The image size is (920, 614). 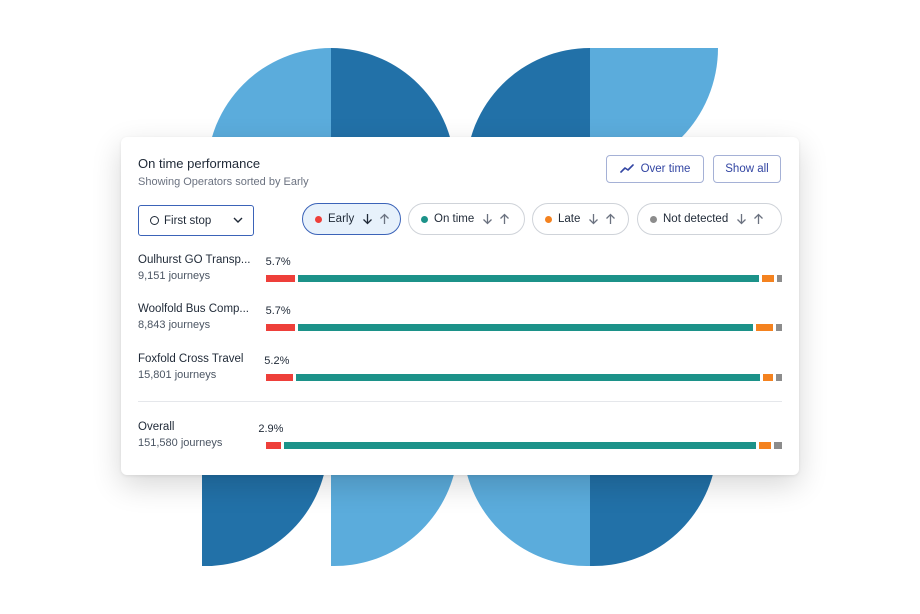 I want to click on filter-pill-label: Late, so click(x=569, y=219).